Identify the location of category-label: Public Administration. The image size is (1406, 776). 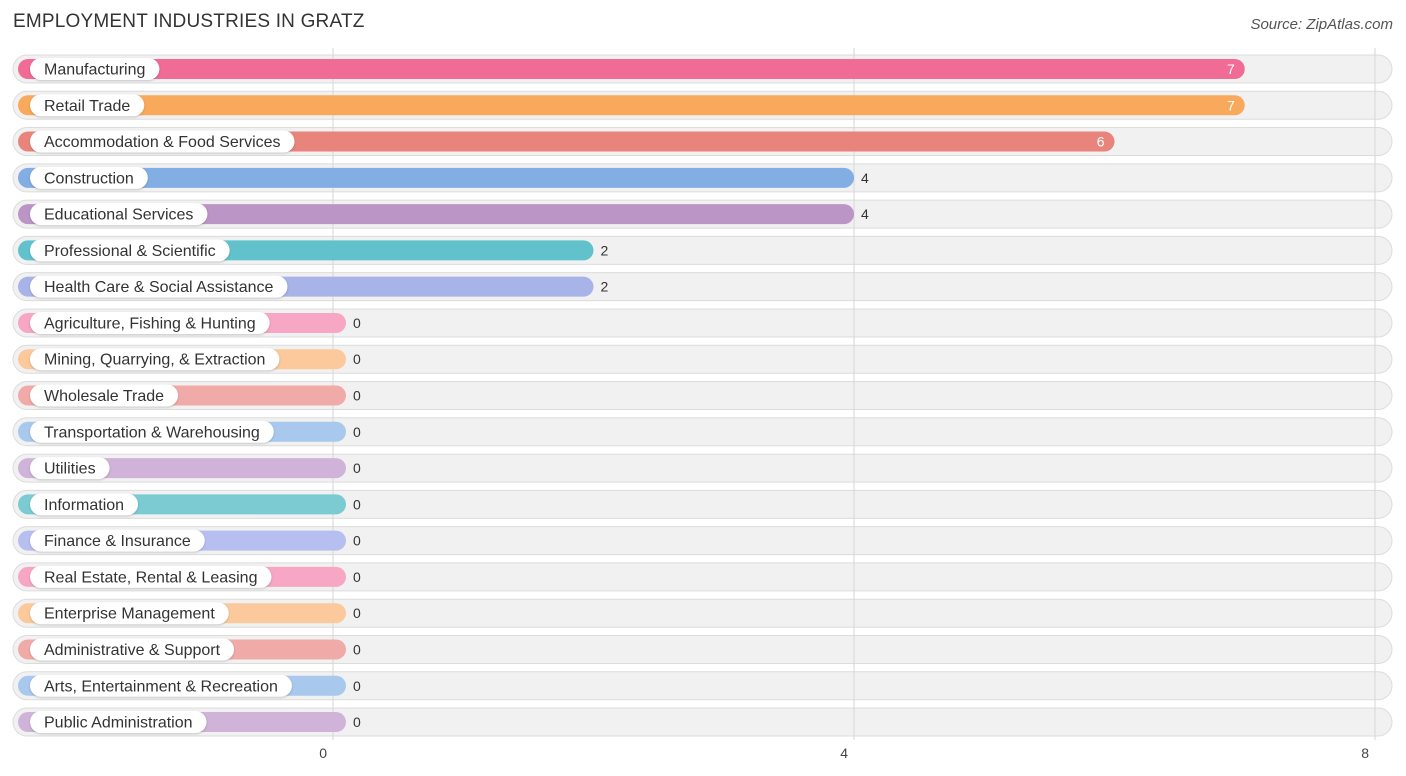
(118, 723).